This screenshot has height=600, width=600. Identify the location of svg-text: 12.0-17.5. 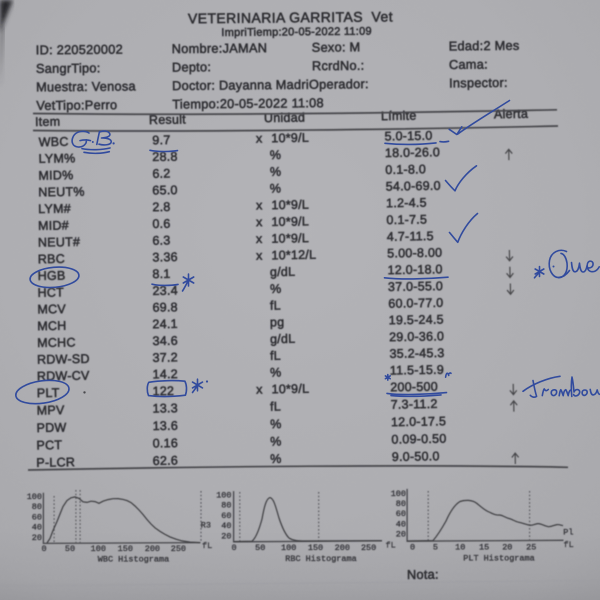
(418, 421).